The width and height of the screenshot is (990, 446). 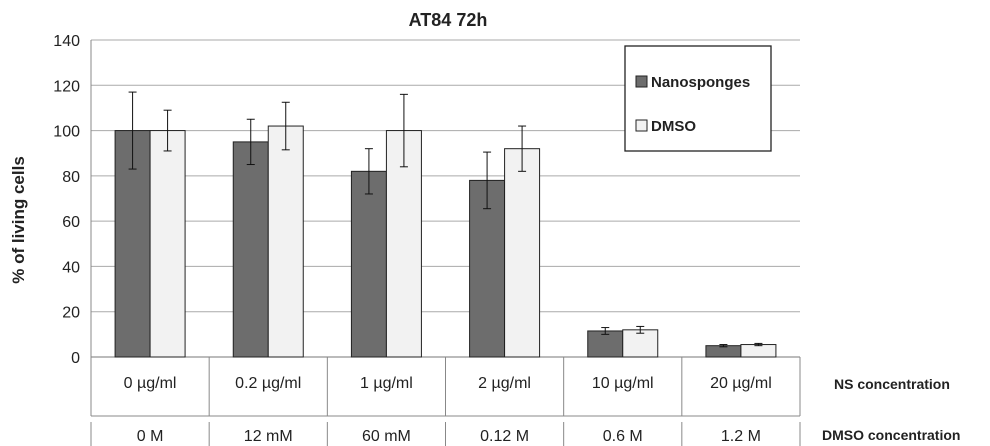 What do you see at coordinates (66, 132) in the screenshot?
I see `y-tick-label: 100` at bounding box center [66, 132].